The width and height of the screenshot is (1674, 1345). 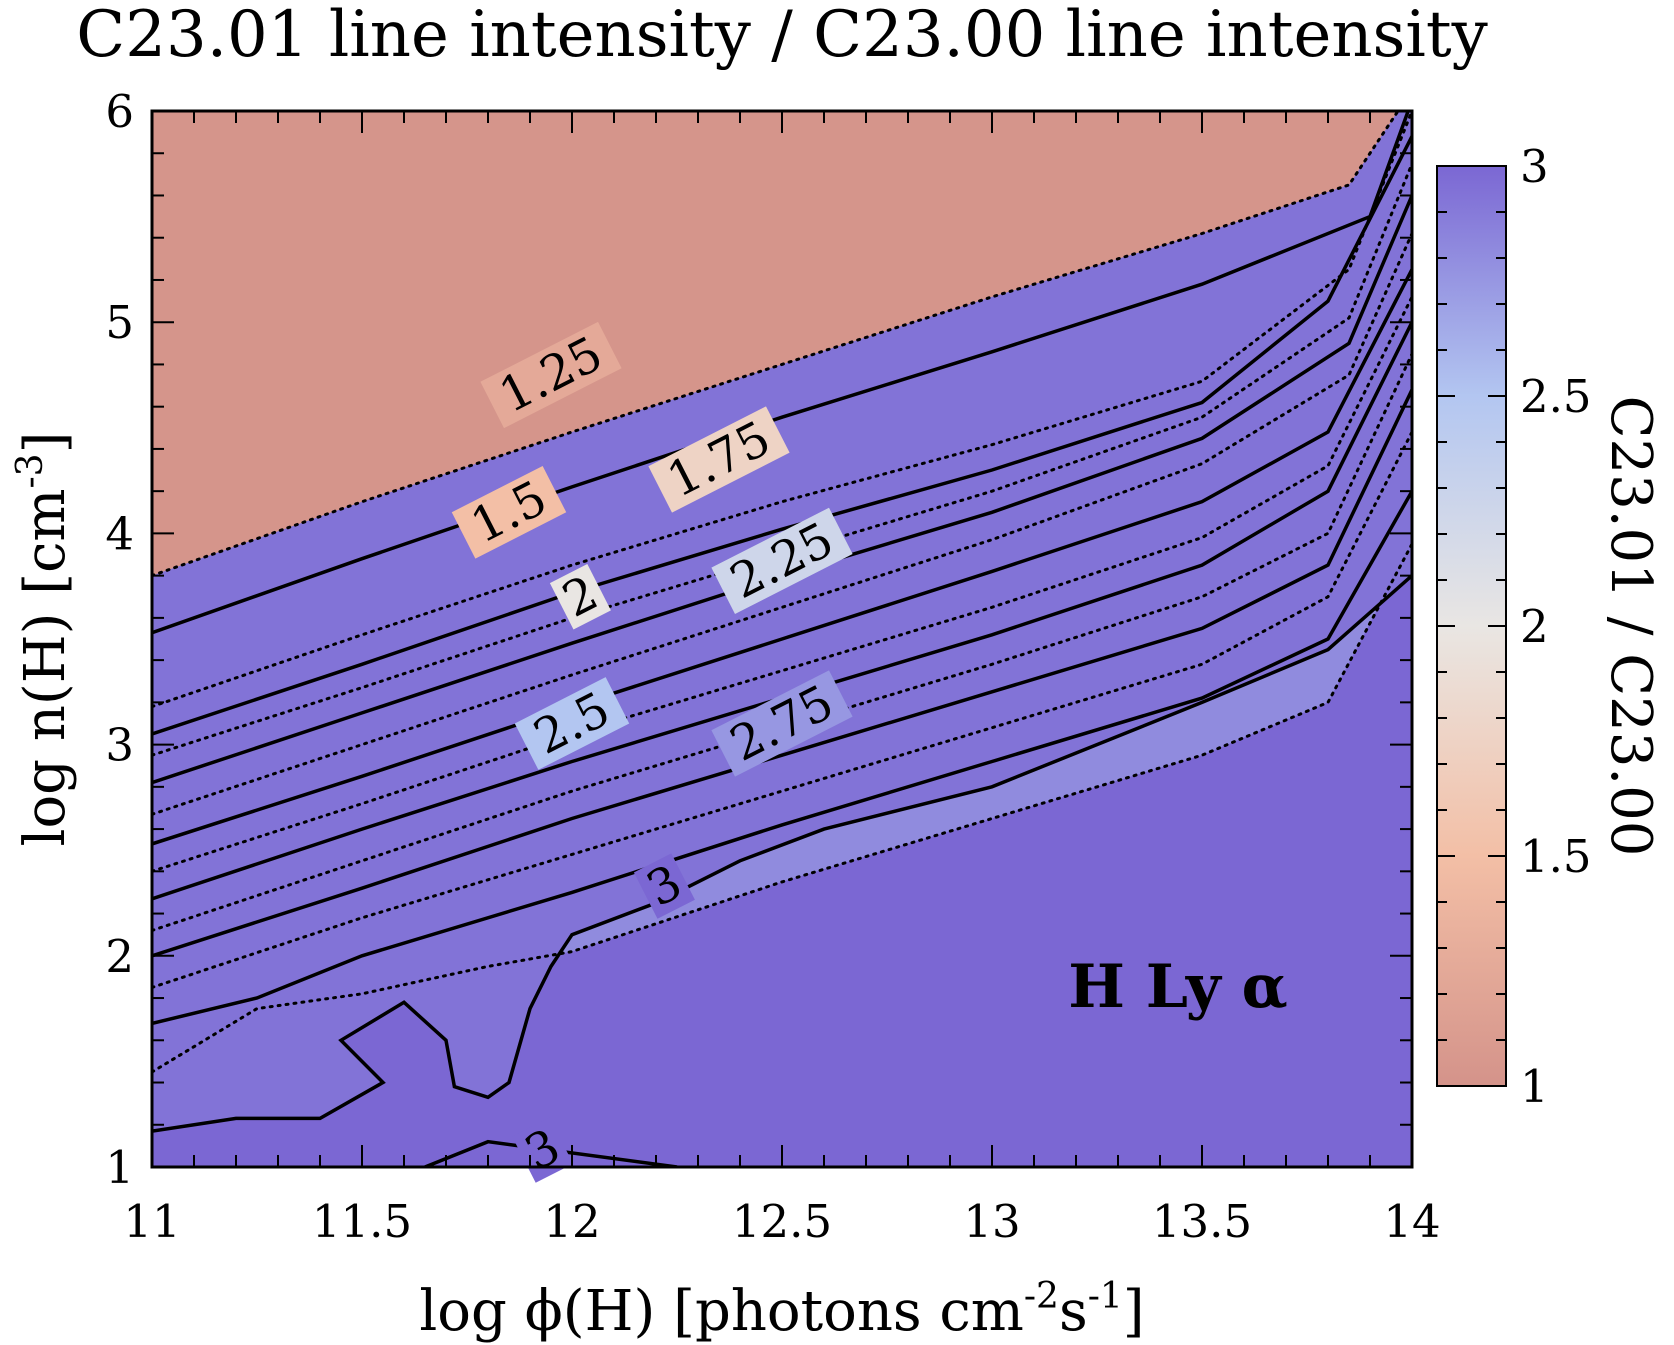 I want to click on x-tick-labels: 11 11.5 12 12.5 13 13.5 14, so click(x=781, y=1221).